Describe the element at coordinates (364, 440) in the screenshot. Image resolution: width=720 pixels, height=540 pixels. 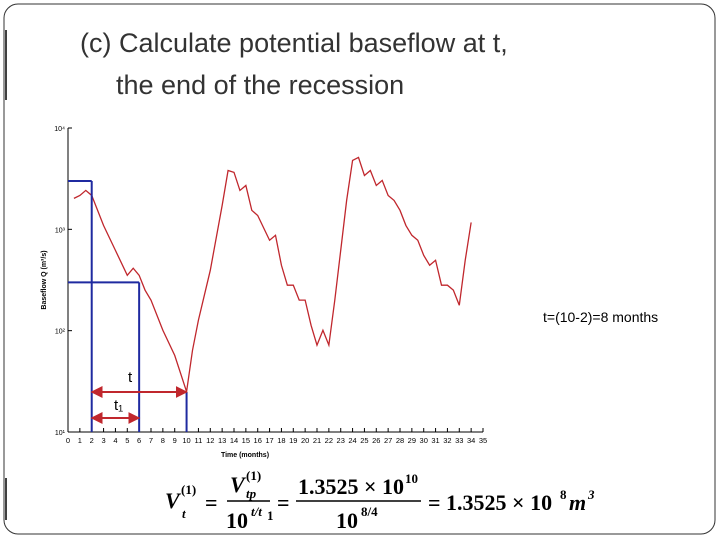
I see `x-tick-label: 25` at that location.